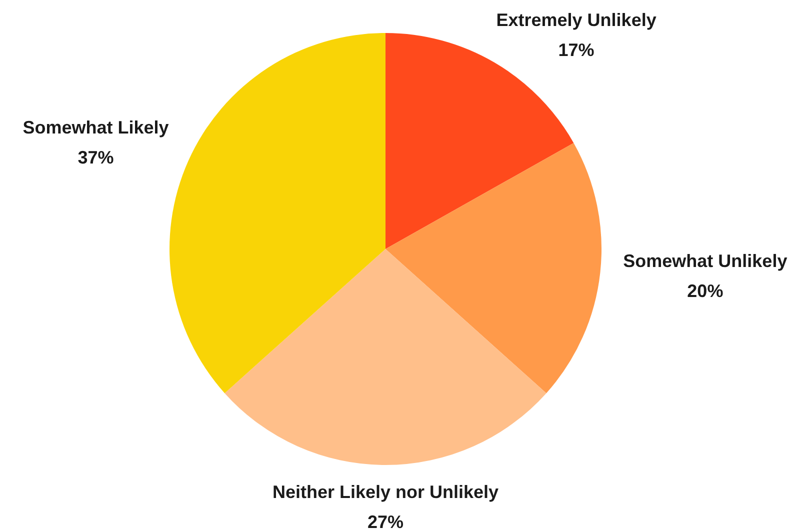 This screenshot has height=531, width=807. What do you see at coordinates (705, 261) in the screenshot?
I see `slice-label: Somewhat Unlikely` at bounding box center [705, 261].